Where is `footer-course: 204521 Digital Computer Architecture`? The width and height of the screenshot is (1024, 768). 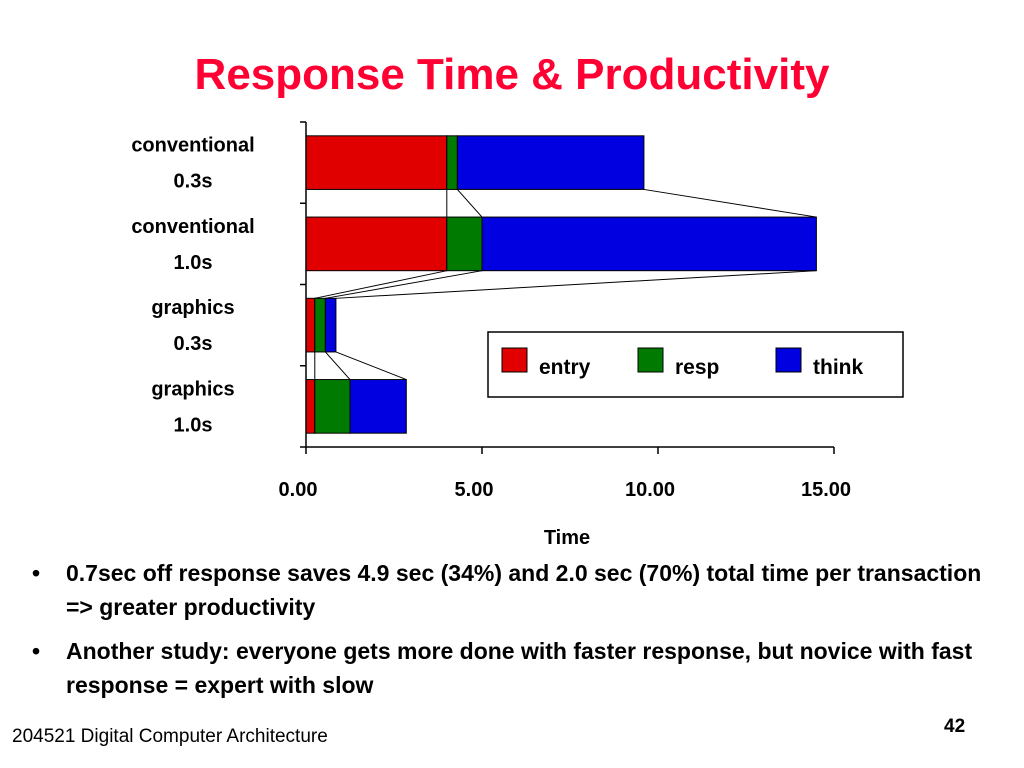
footer-course: 204521 Digital Computer Architecture is located at coordinates (170, 736).